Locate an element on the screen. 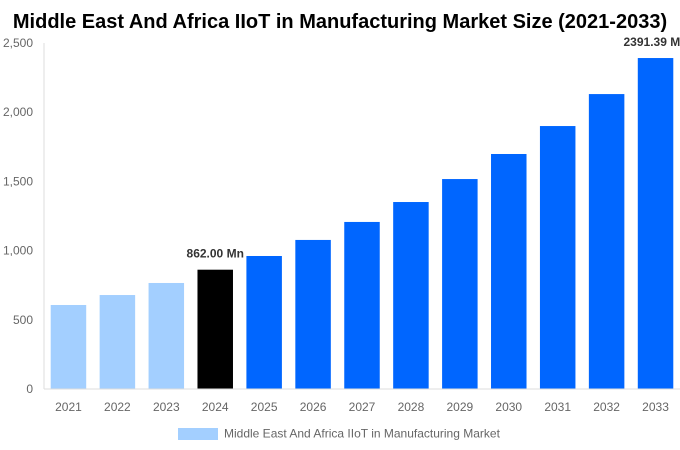  bar-2033 is located at coordinates (655, 224).